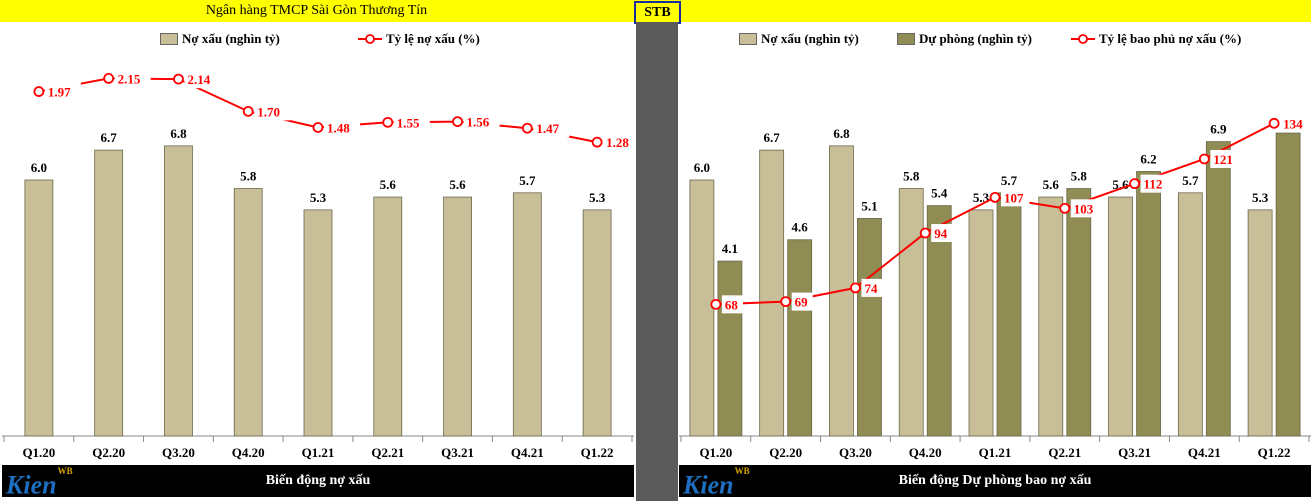  I want to click on ratio-value-label: 74, so click(871, 288).